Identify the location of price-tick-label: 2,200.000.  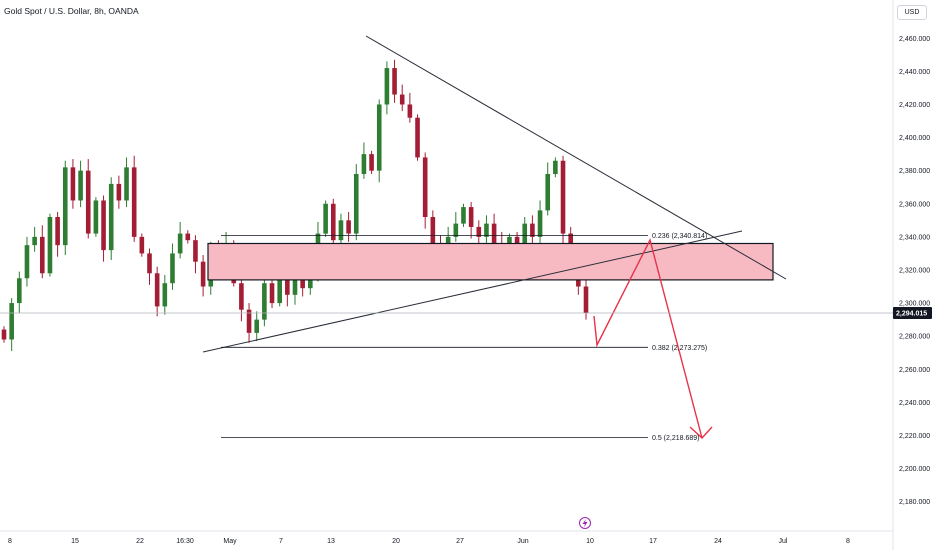
(914, 469).